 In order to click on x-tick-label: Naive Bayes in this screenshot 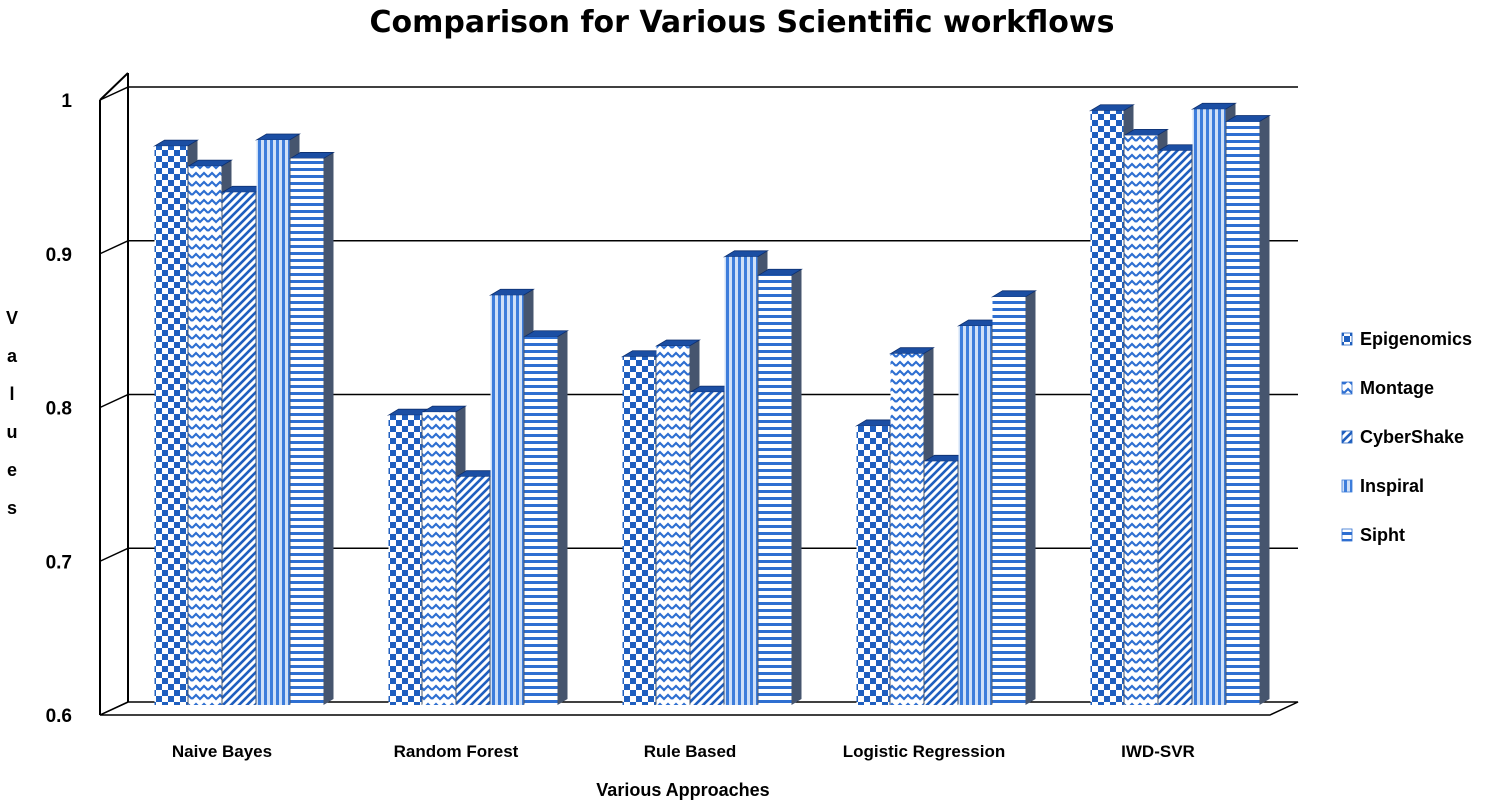, I will do `click(222, 751)`.